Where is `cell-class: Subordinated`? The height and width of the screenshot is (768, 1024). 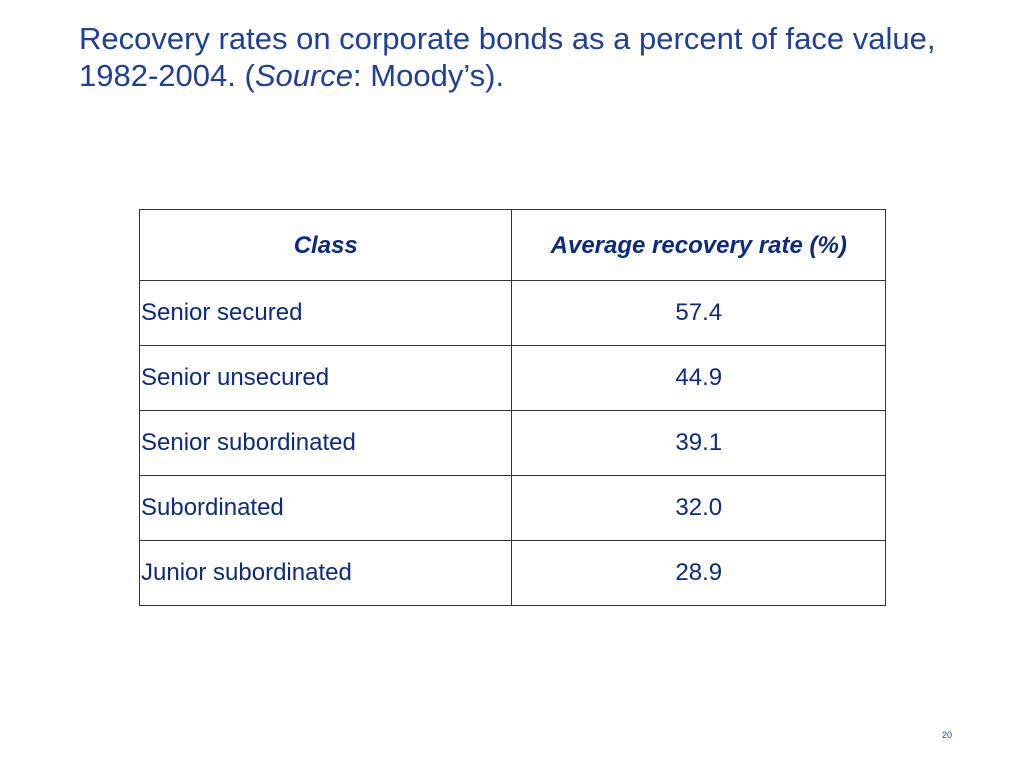
cell-class: Subordinated is located at coordinates (325, 508).